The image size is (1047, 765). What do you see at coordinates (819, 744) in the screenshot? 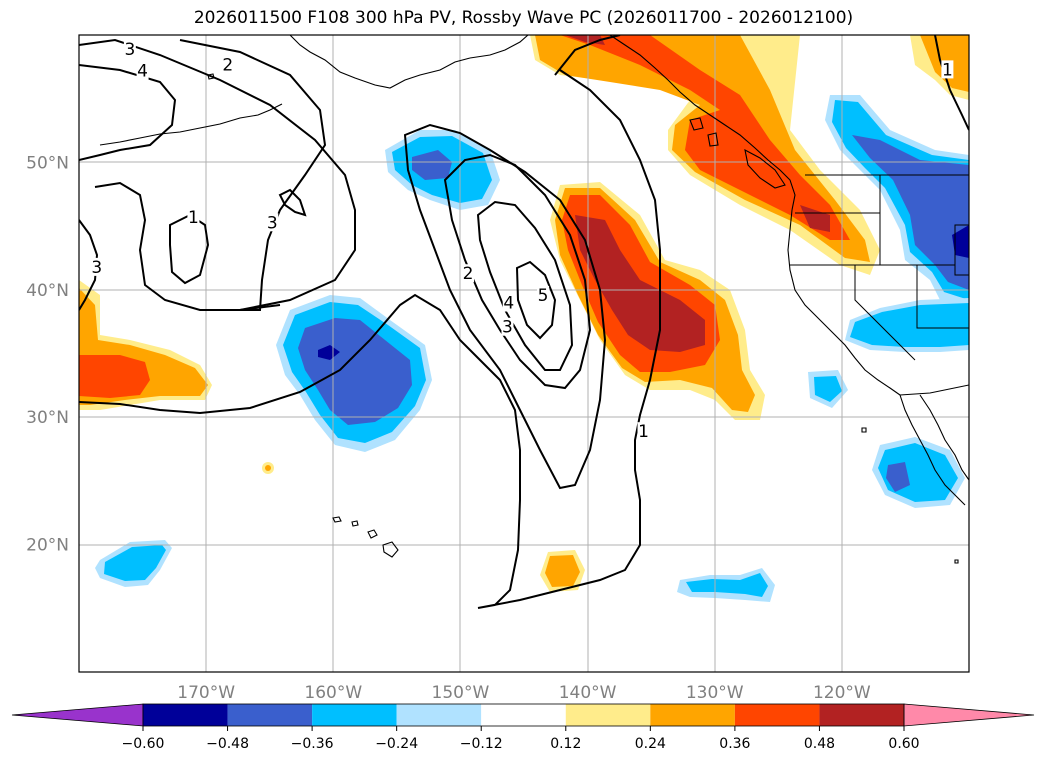
I see `colorbar-tick-label: 0.48` at bounding box center [819, 744].